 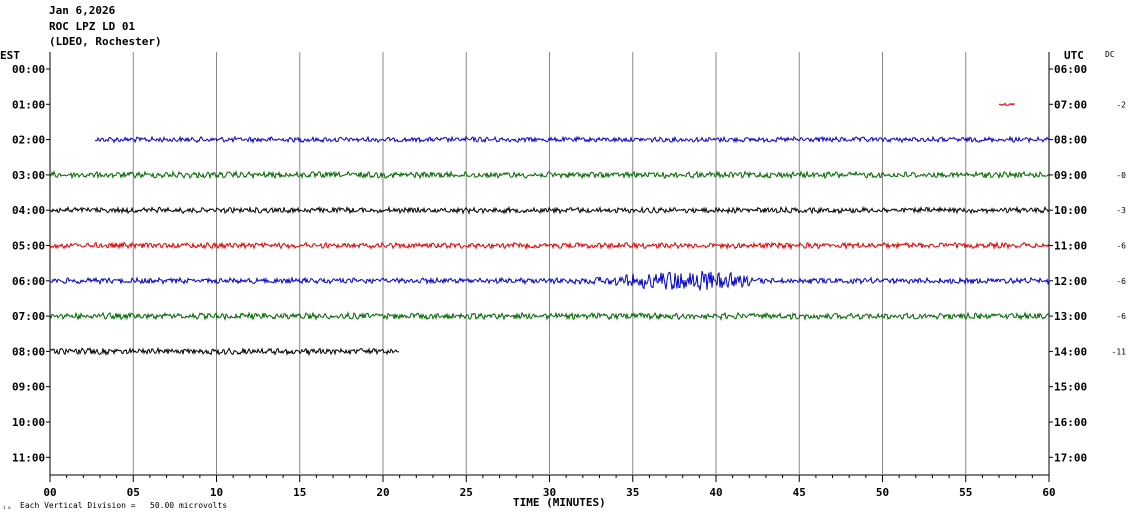 I want to click on x-tick-label: 45, so click(x=799, y=492).